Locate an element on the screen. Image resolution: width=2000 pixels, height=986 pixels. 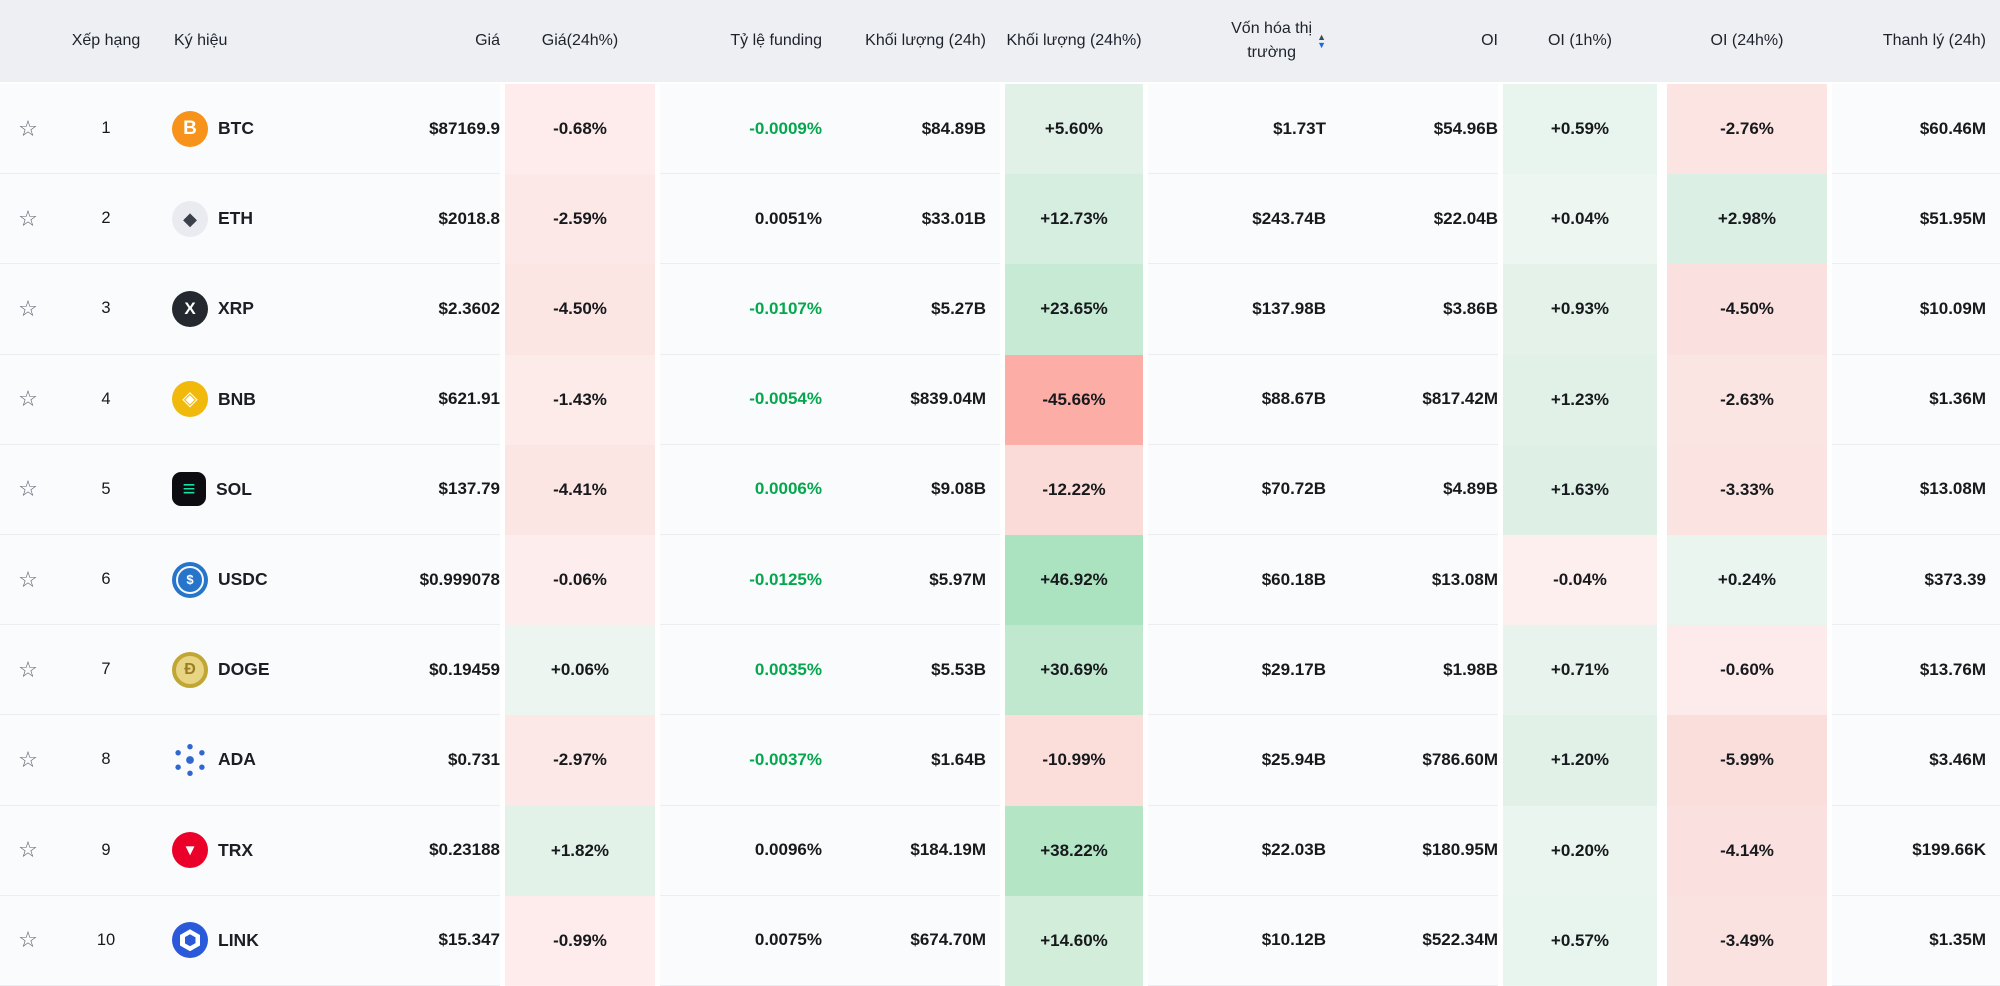
oi-1h-change-cell: +0.71% is located at coordinates (1580, 670).